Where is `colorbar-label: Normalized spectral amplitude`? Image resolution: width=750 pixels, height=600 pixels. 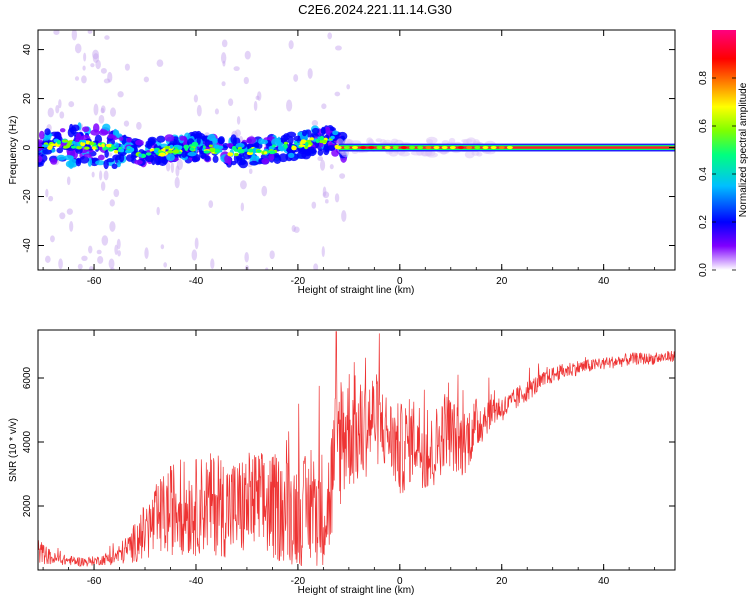
colorbar-label: Normalized spectral amplitude is located at coordinates (743, 149).